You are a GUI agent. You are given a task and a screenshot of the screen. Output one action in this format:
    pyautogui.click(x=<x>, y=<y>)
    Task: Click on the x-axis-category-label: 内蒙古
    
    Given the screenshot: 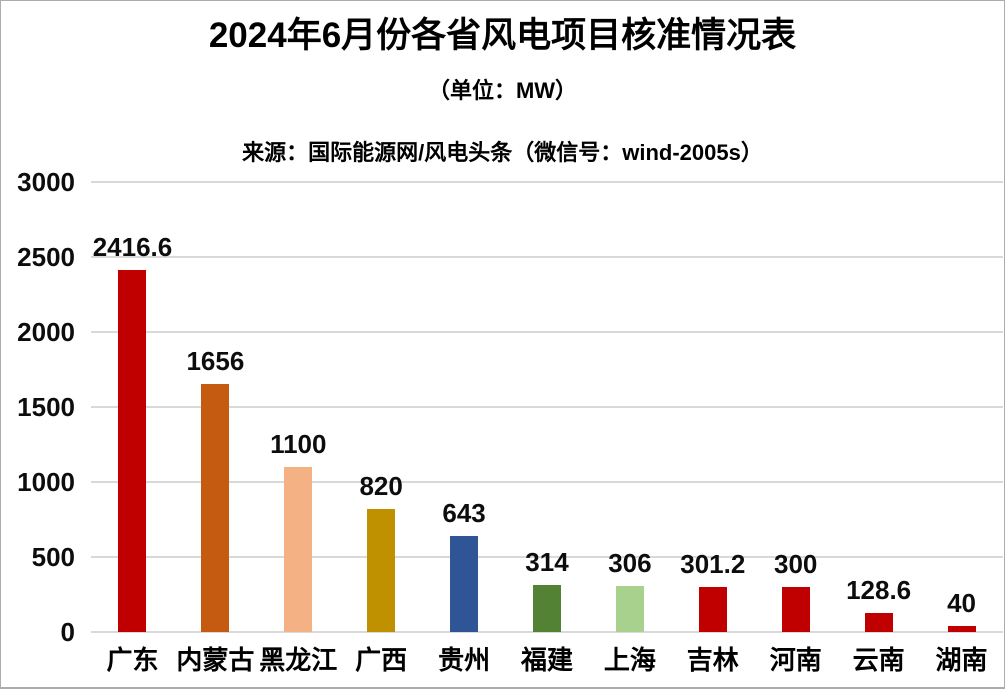 What is the action you would take?
    pyautogui.click(x=215, y=660)
    